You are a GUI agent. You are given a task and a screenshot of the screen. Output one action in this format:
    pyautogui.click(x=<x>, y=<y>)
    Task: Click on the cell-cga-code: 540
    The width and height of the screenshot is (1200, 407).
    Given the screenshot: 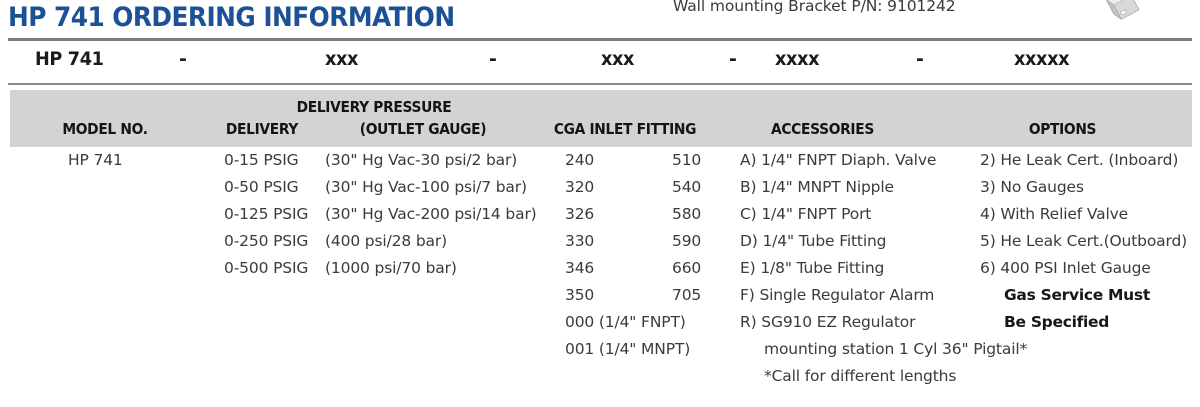 What is the action you would take?
    pyautogui.click(x=687, y=187)
    